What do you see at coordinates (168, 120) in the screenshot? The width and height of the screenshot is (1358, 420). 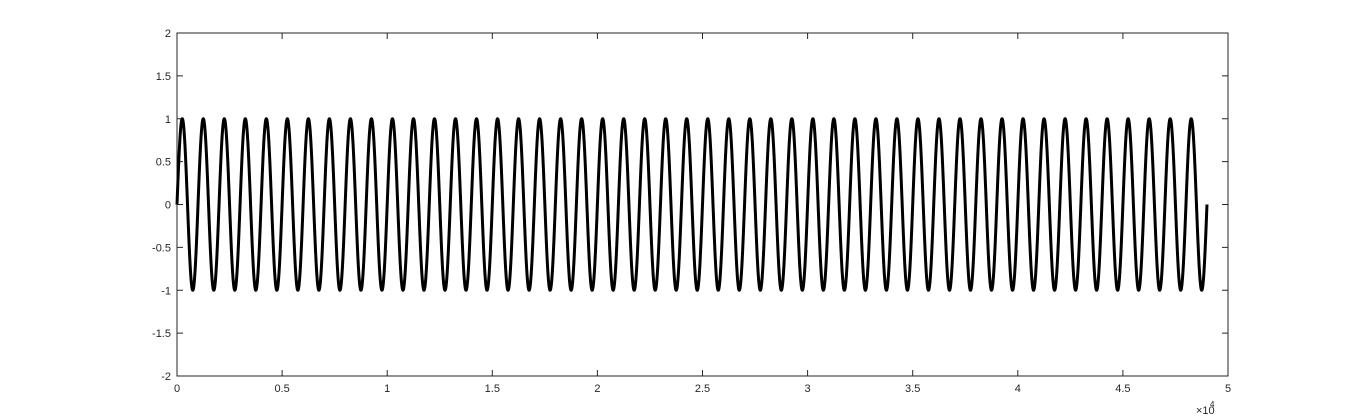 I see `y-tick-label: 1` at bounding box center [168, 120].